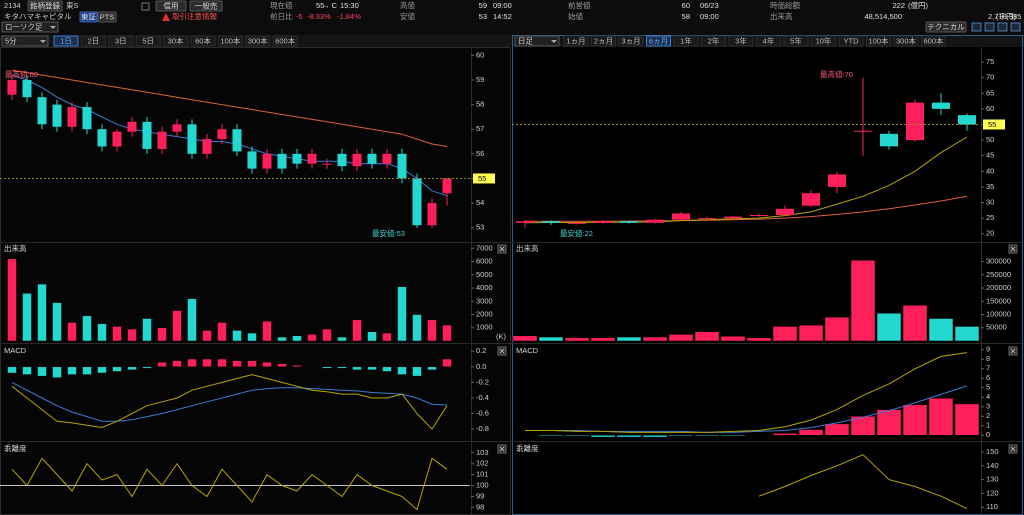 This screenshot has height=515, width=1024. I want to click on range-tab-label: 1年, so click(686, 40).